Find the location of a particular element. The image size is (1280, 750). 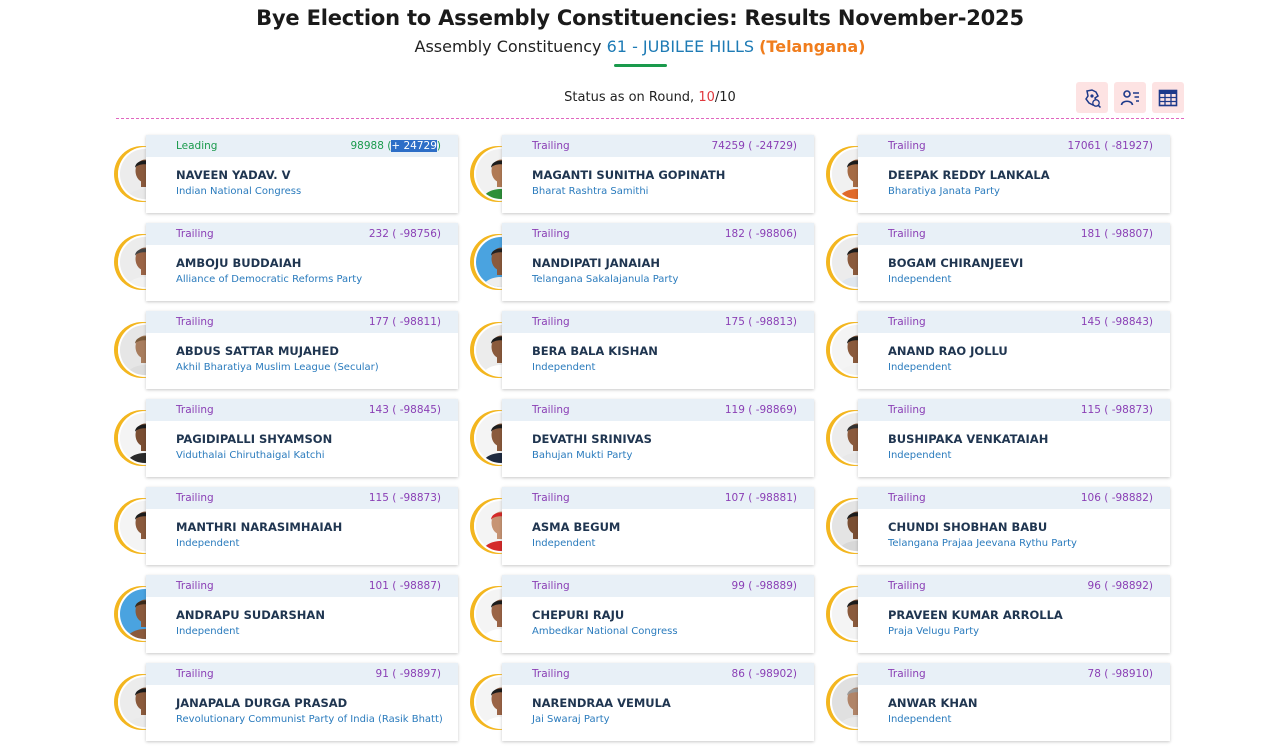

view-toolbar is located at coordinates (1130, 97).